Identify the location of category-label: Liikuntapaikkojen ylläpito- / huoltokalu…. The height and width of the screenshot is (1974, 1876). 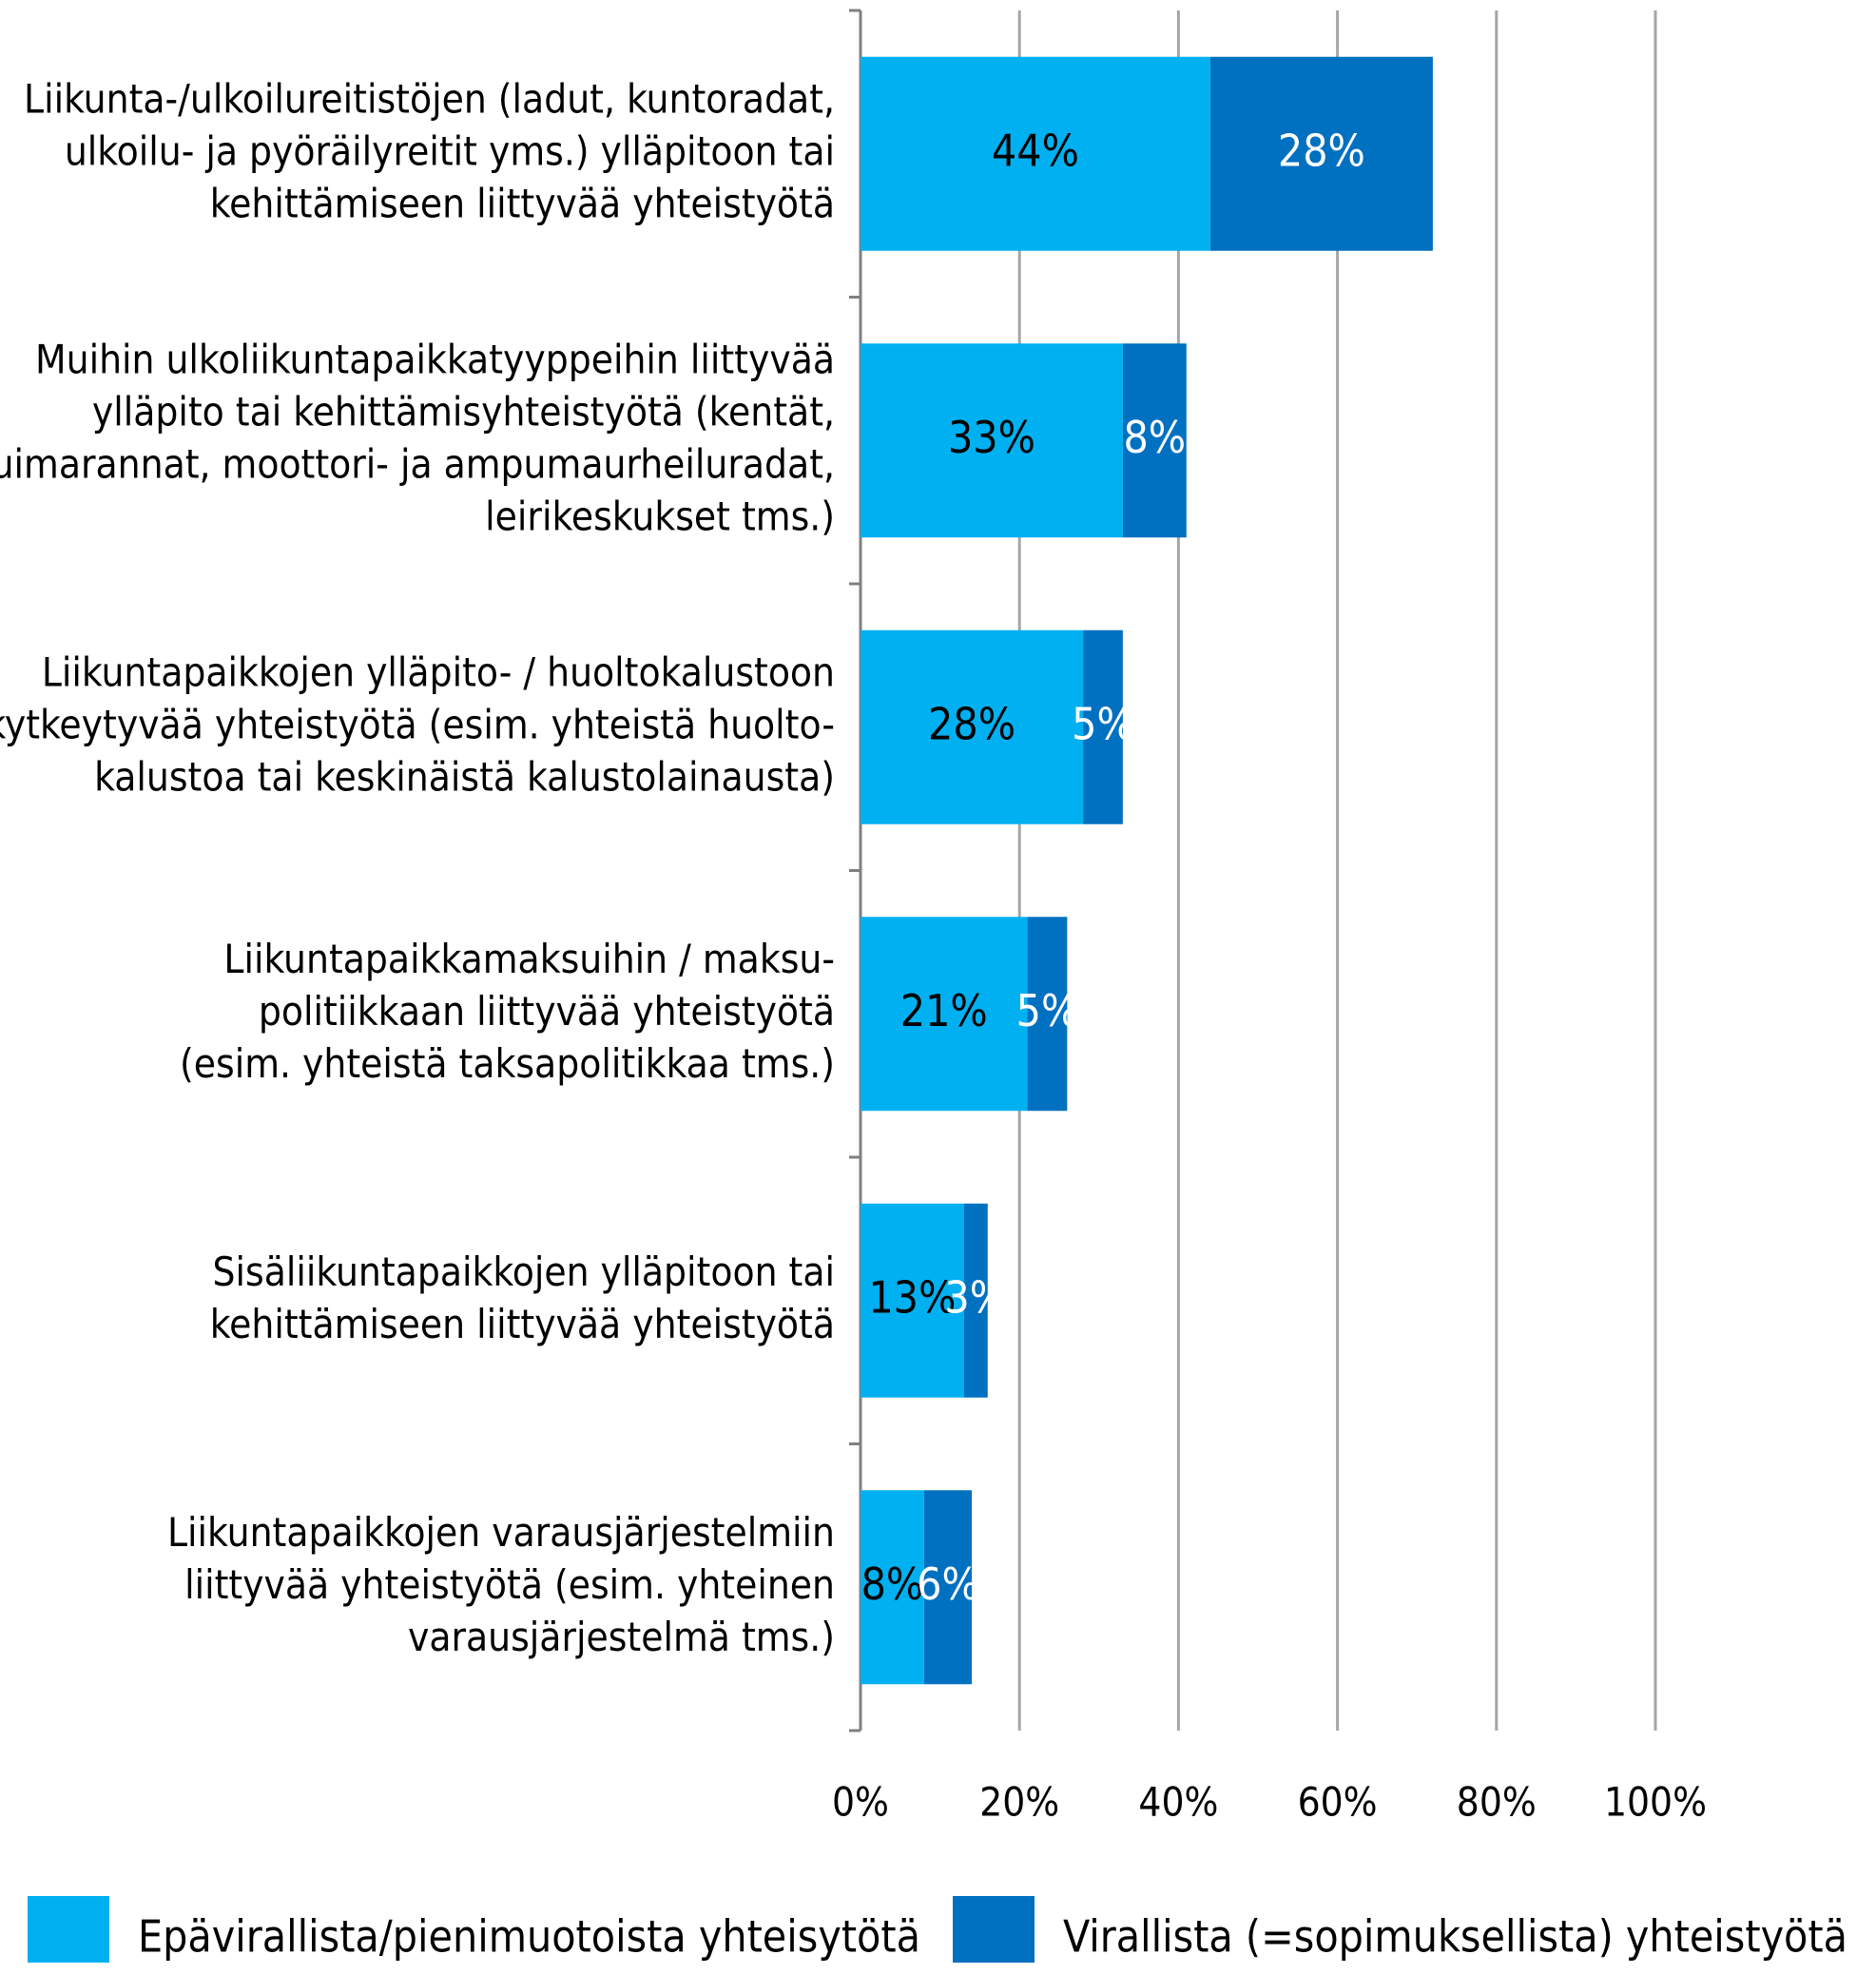
(438, 671).